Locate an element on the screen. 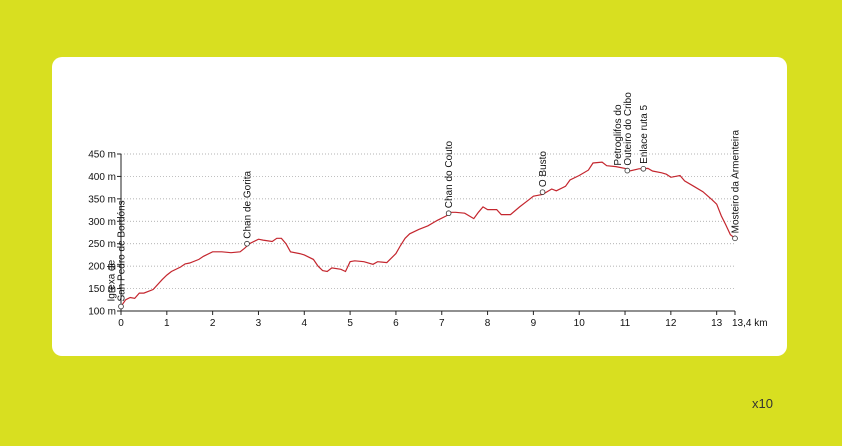 This screenshot has height=446, width=842. footer-note: x10 is located at coordinates (762, 403).